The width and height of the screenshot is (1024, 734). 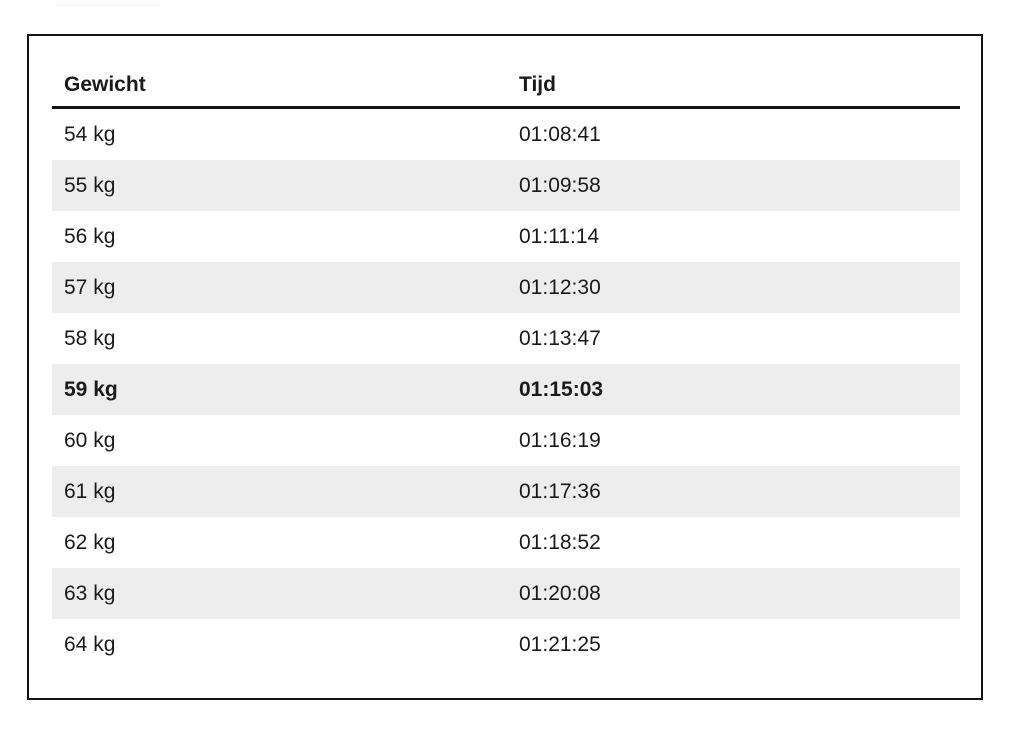 What do you see at coordinates (506, 72) in the screenshot?
I see `table-header-row: Gewicht Tijd` at bounding box center [506, 72].